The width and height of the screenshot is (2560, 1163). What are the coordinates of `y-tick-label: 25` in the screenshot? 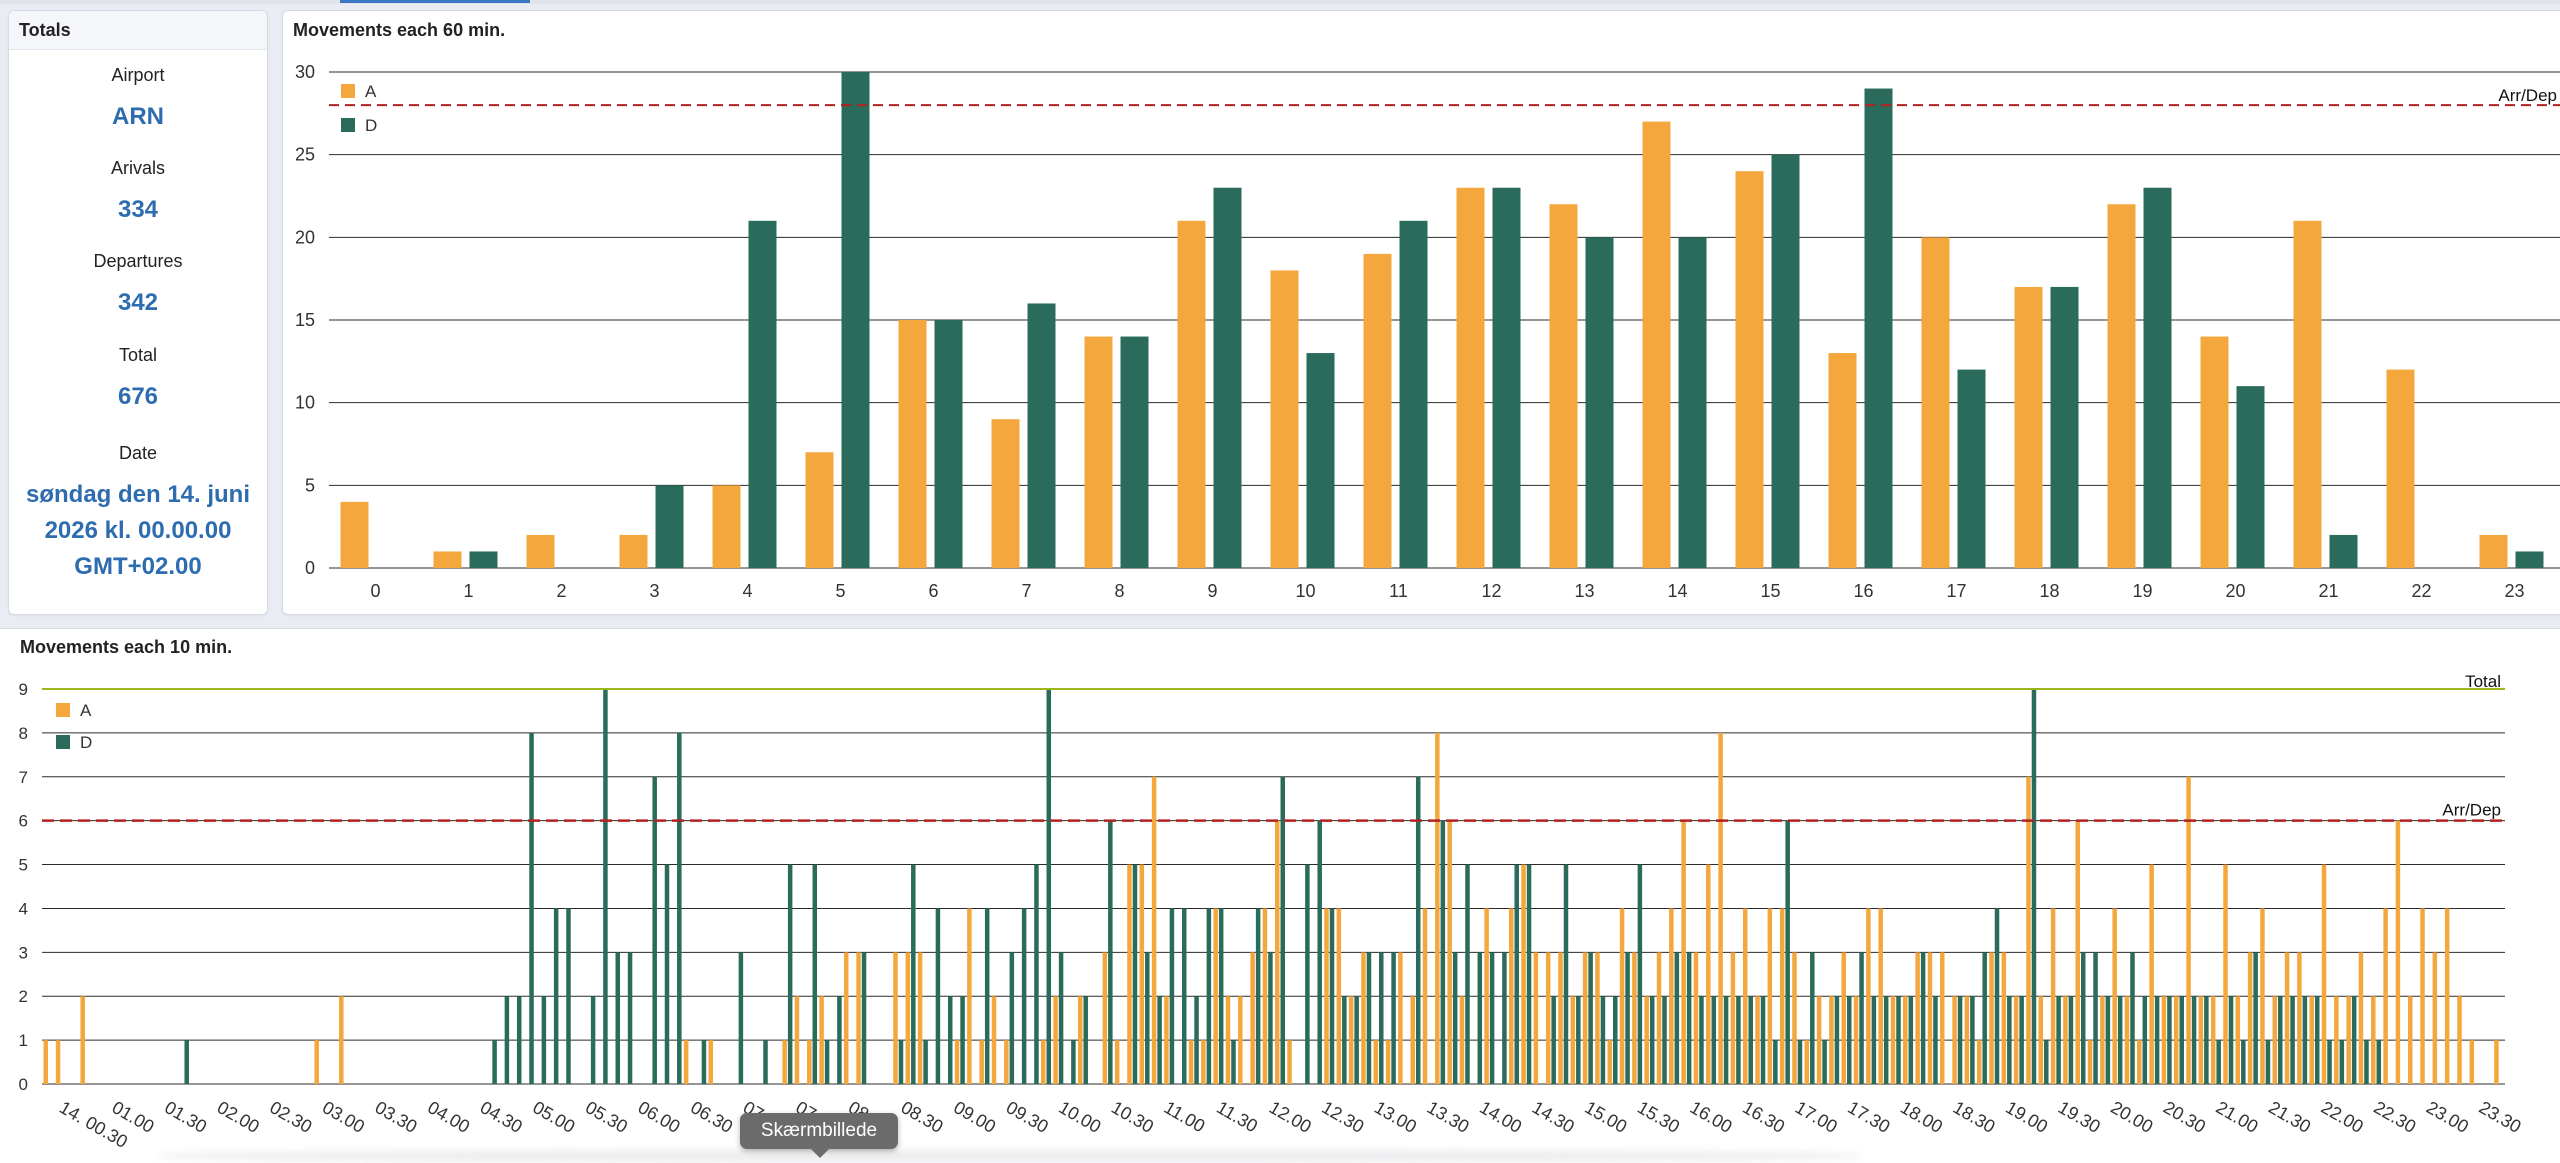 It's located at (305, 155).